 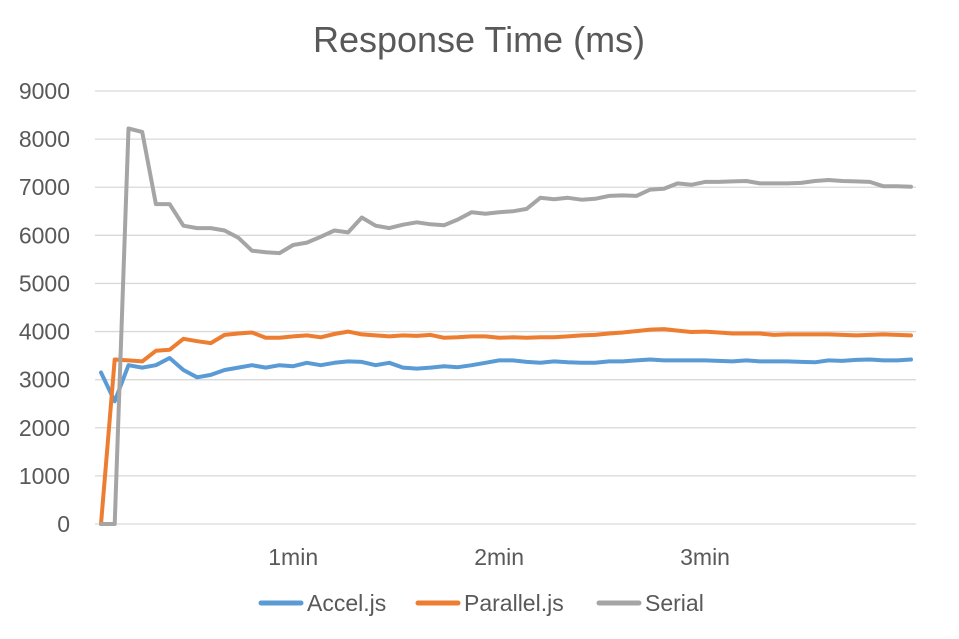 I want to click on series-line-accel-js, so click(x=506, y=380).